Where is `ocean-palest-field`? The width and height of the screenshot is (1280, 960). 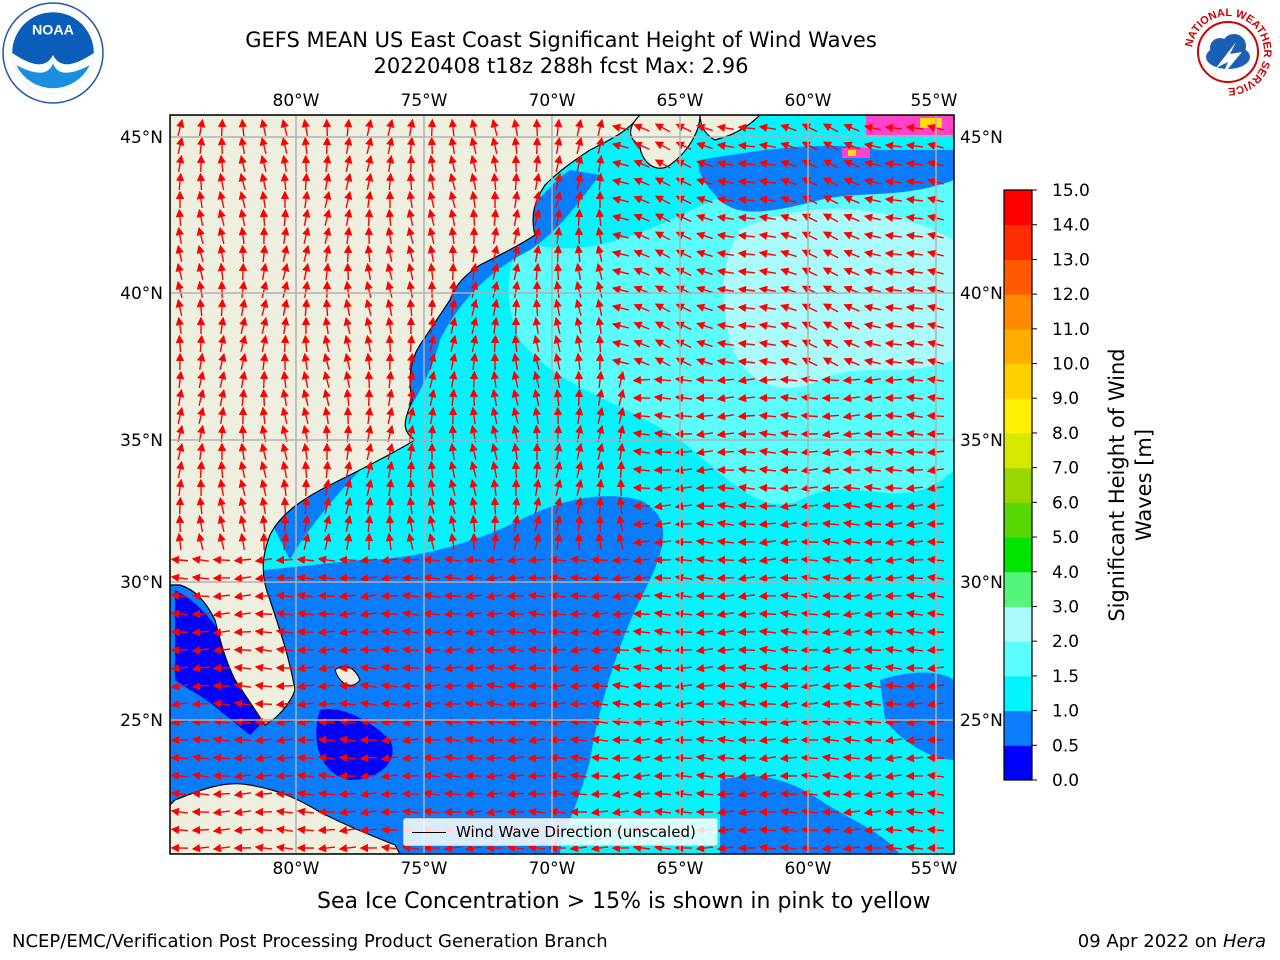
ocean-palest-field is located at coordinates (838, 298).